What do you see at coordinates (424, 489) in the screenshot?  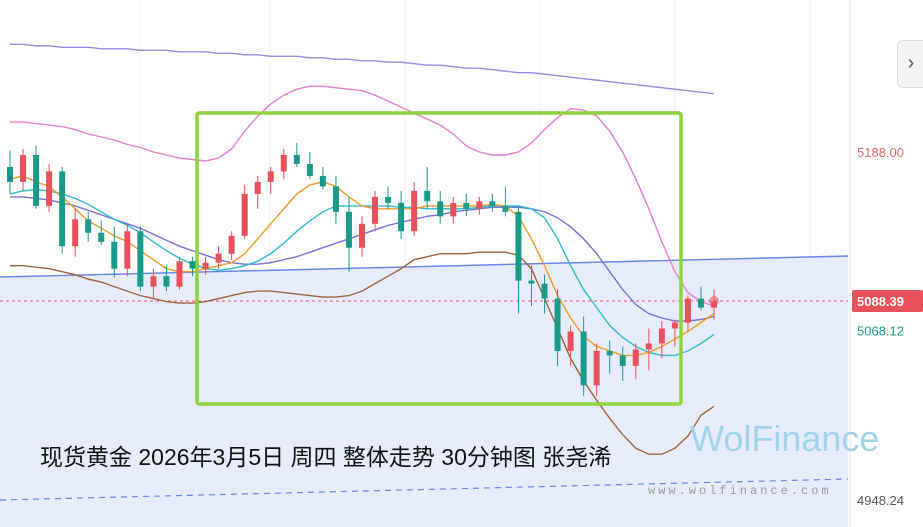 I see `trend-line-lower` at bounding box center [424, 489].